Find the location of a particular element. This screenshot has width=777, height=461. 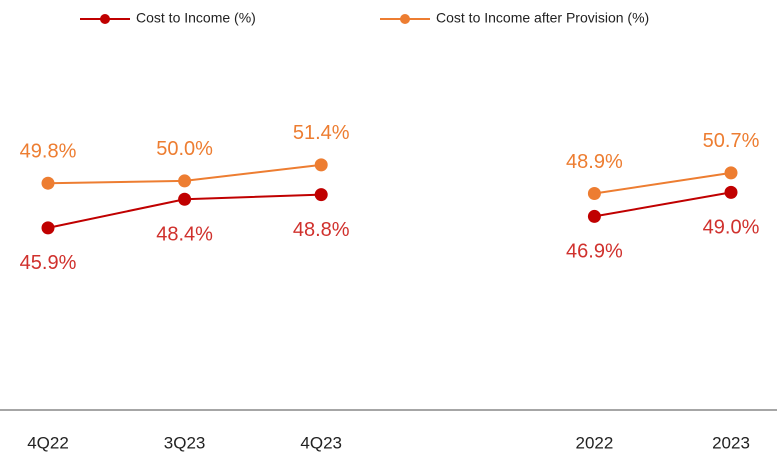

x-tick-label: 4Q23 is located at coordinates (321, 442).